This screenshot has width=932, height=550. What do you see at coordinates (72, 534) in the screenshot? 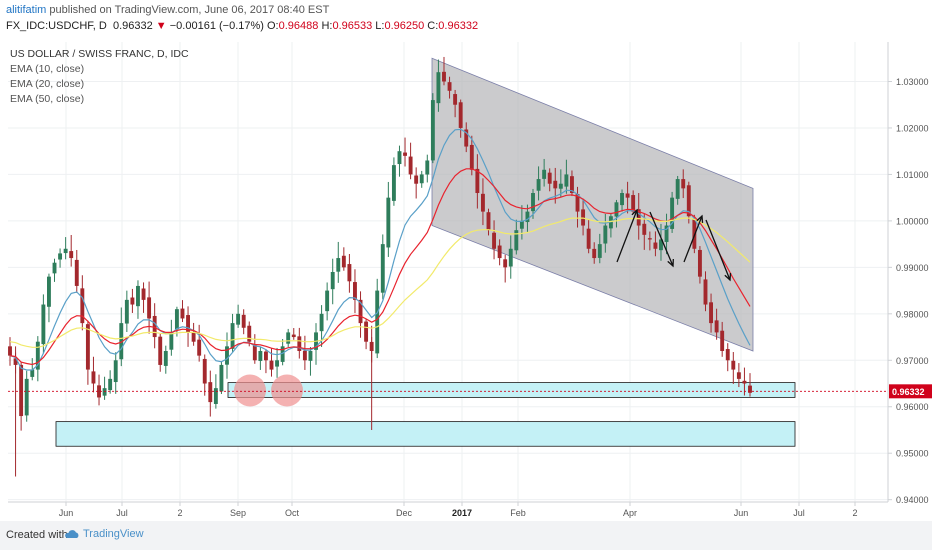
I see `cloud-icon` at bounding box center [72, 534].